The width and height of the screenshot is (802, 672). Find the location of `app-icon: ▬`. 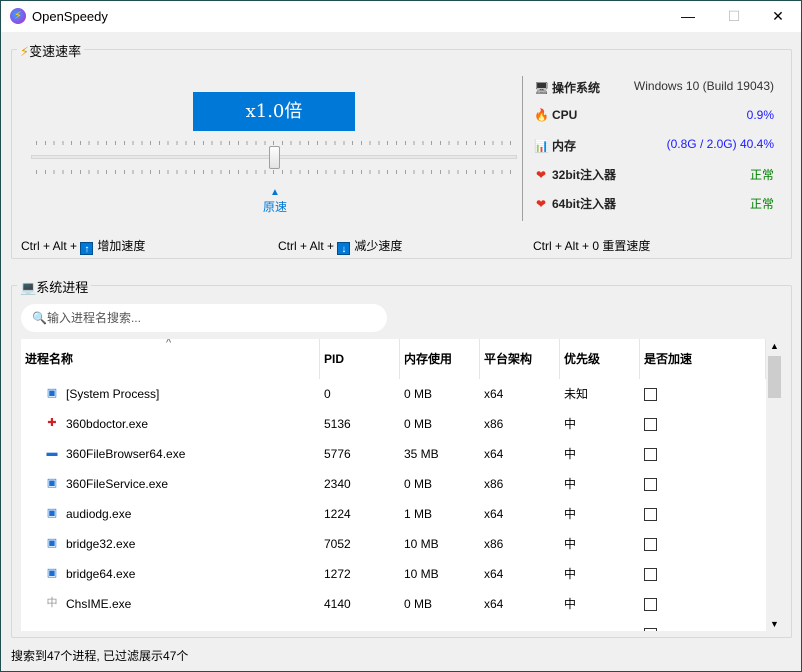

app-icon: ▬ is located at coordinates (52, 629).